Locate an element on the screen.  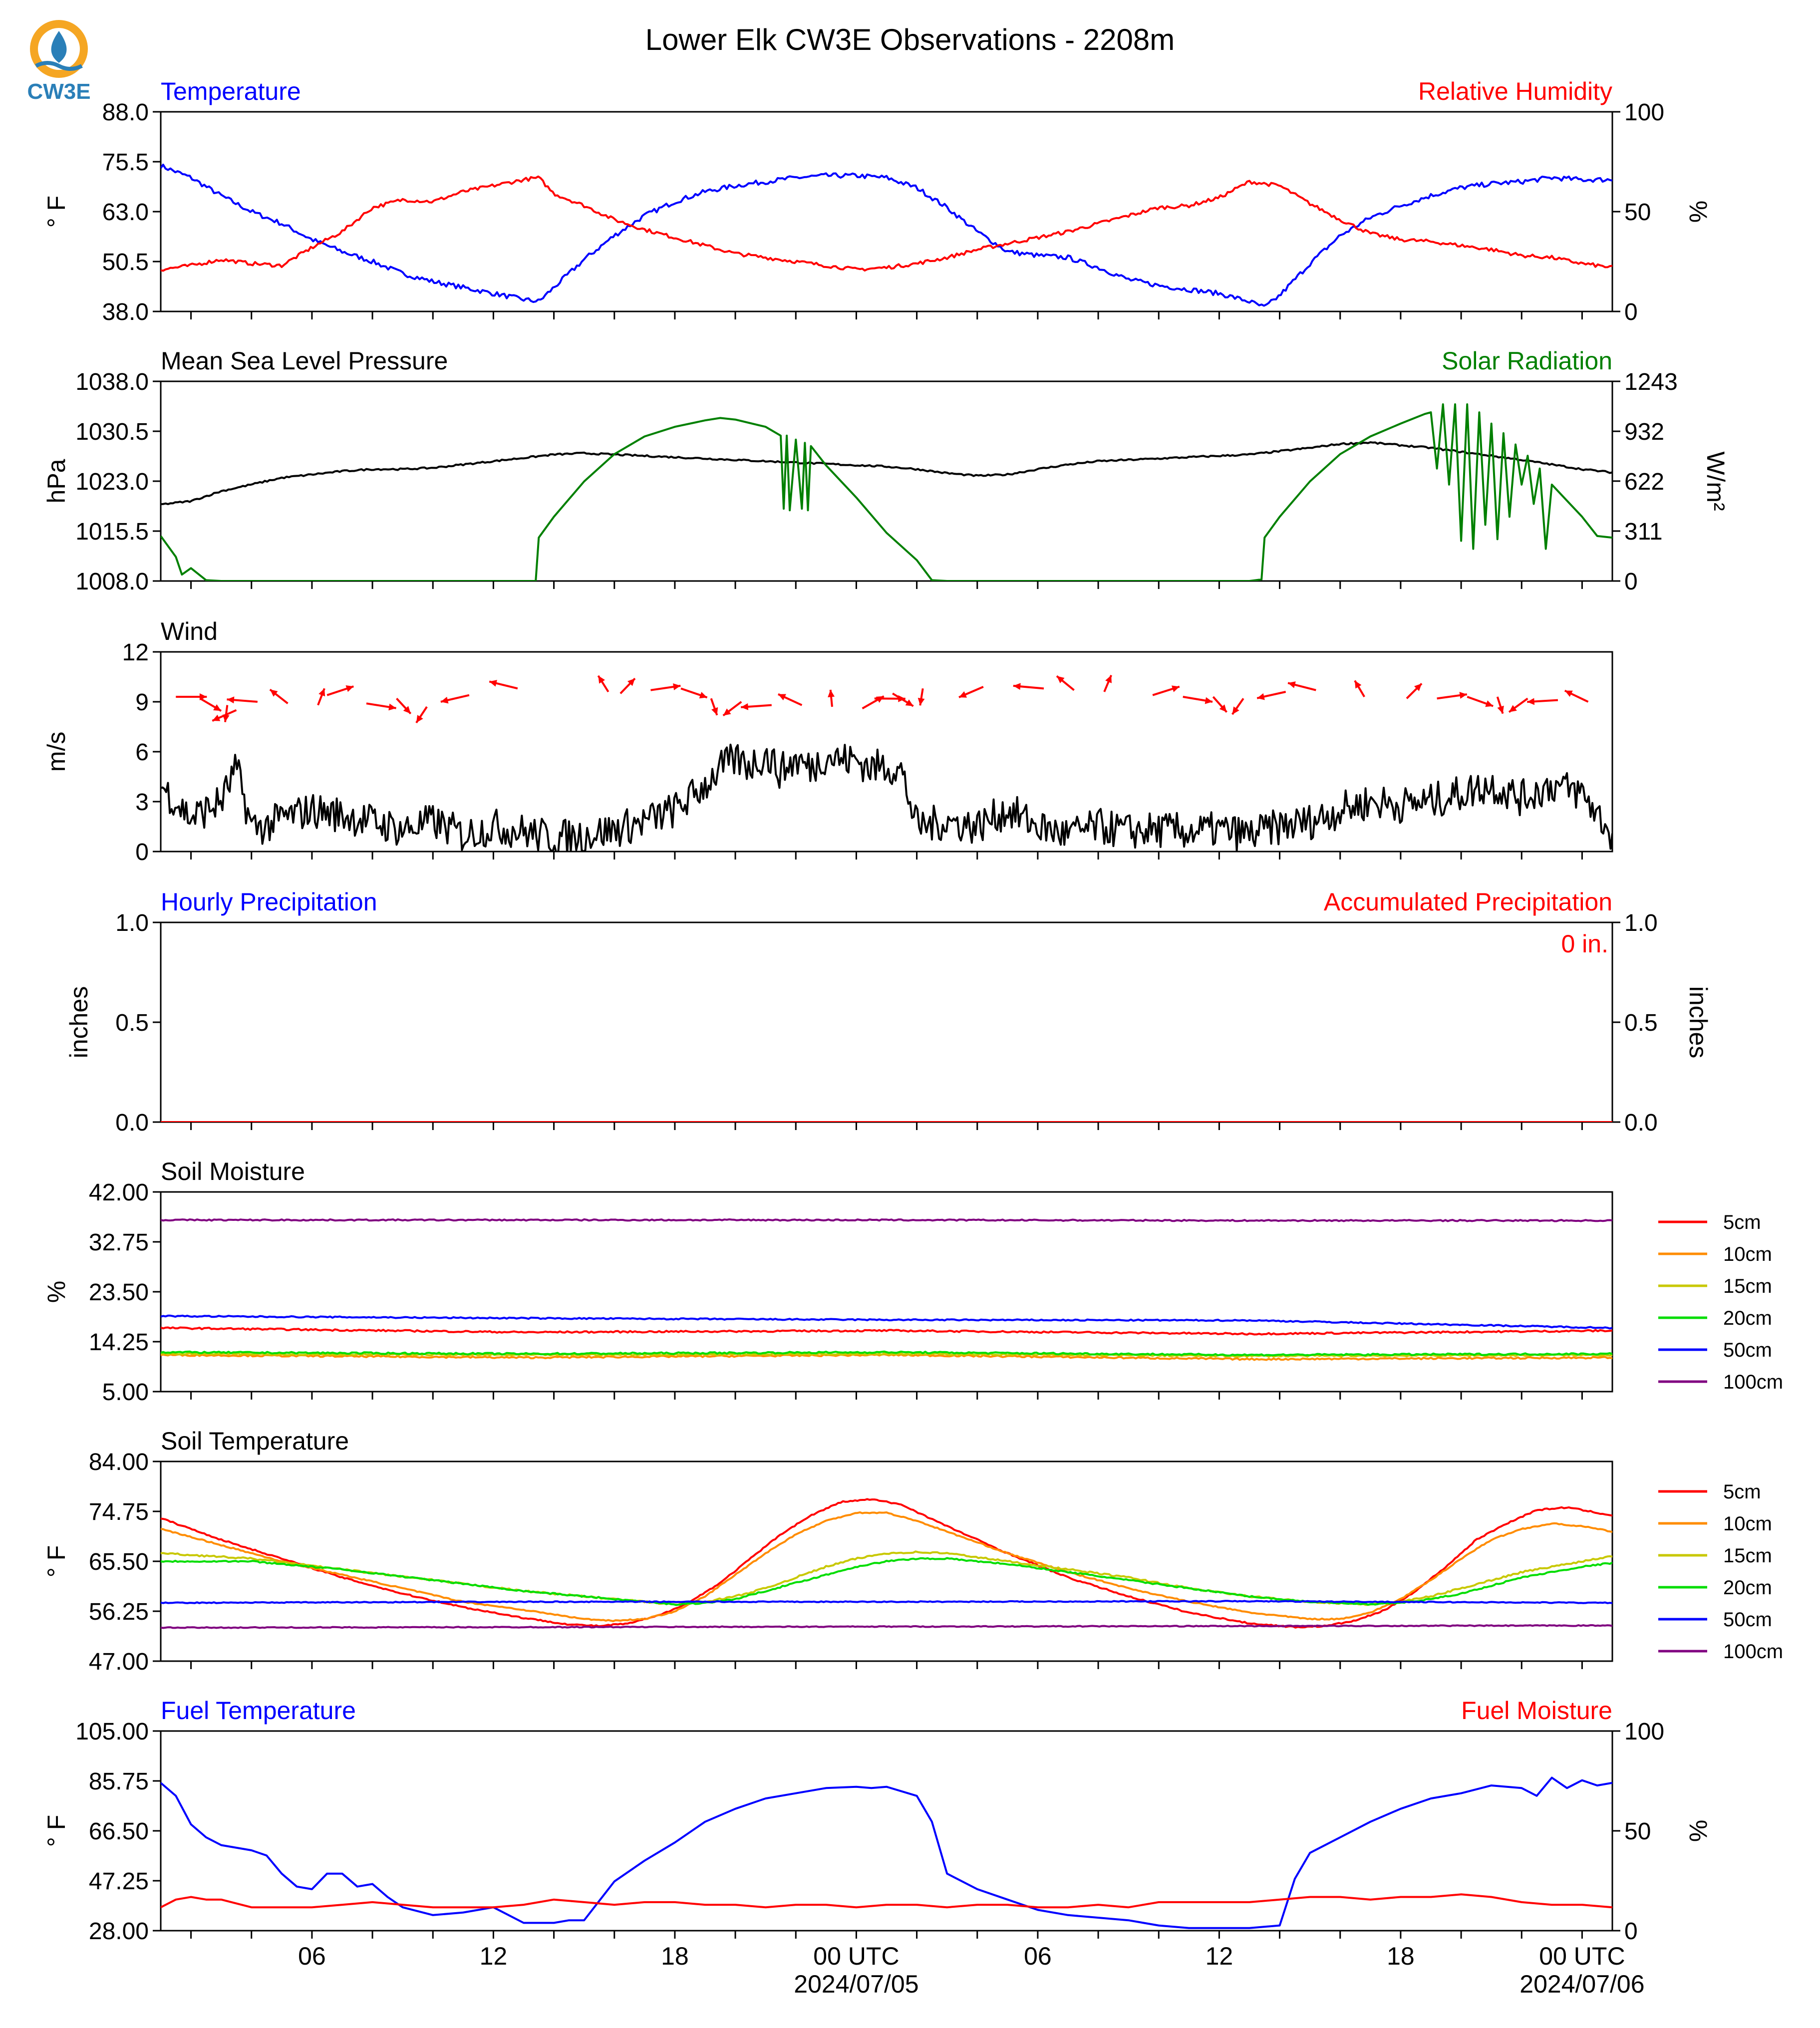
y-tick-label-left: 50.5 is located at coordinates (125, 262).